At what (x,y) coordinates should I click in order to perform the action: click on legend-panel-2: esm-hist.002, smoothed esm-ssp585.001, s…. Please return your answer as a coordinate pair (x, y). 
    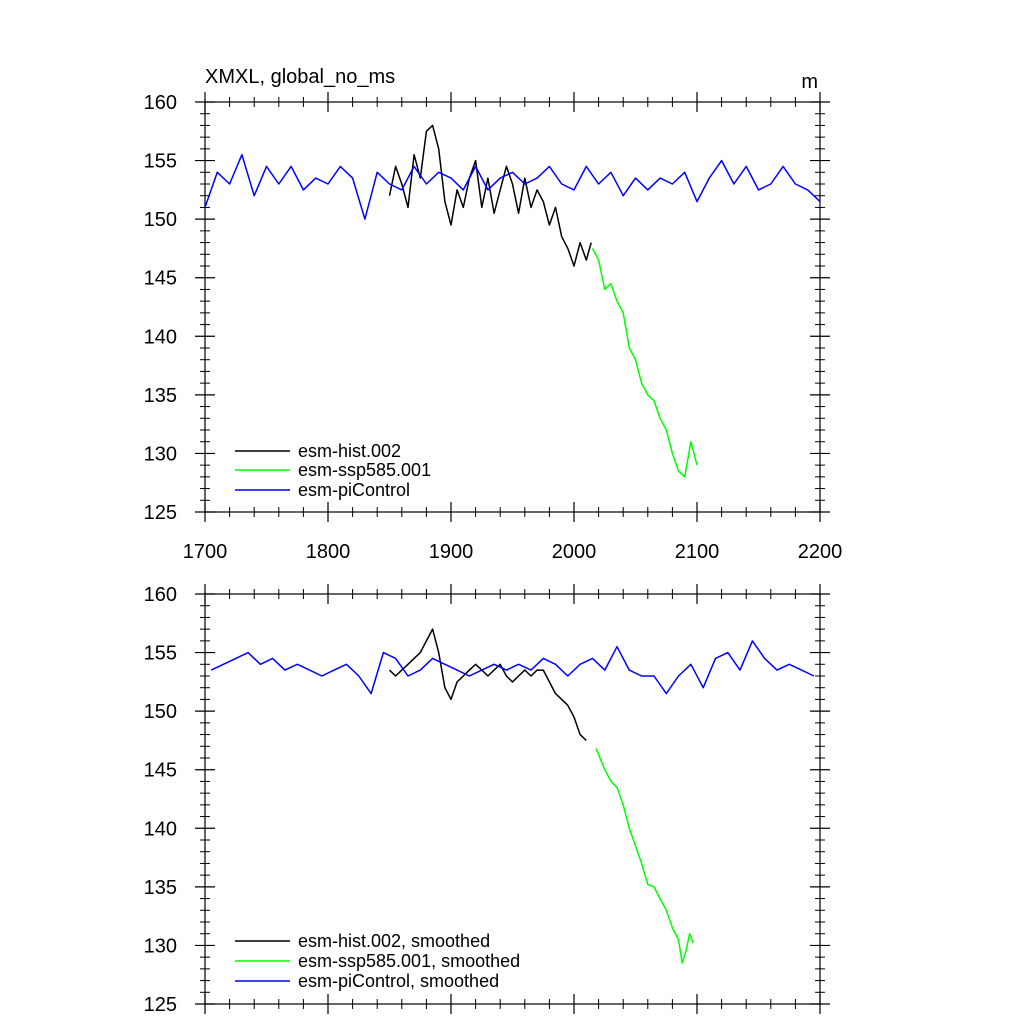
    Looking at the image, I should click on (377, 961).